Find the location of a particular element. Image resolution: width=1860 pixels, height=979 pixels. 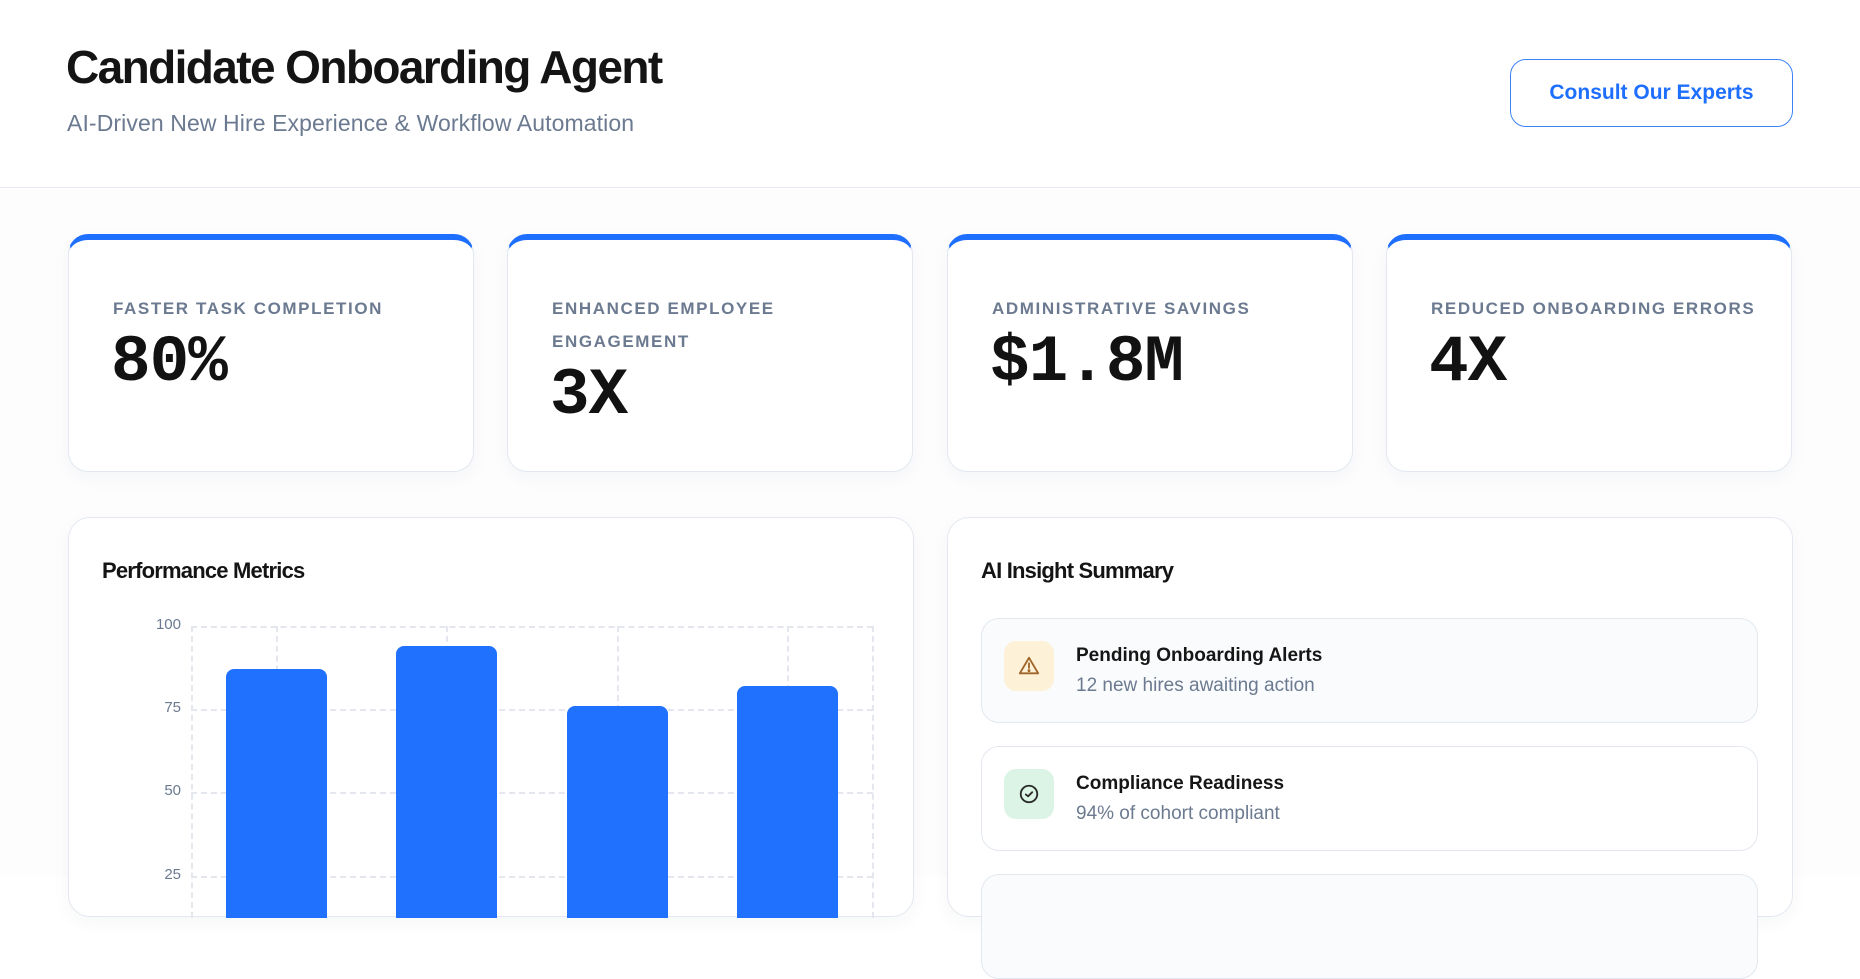

warning-triangle-icon is located at coordinates (1029, 666).